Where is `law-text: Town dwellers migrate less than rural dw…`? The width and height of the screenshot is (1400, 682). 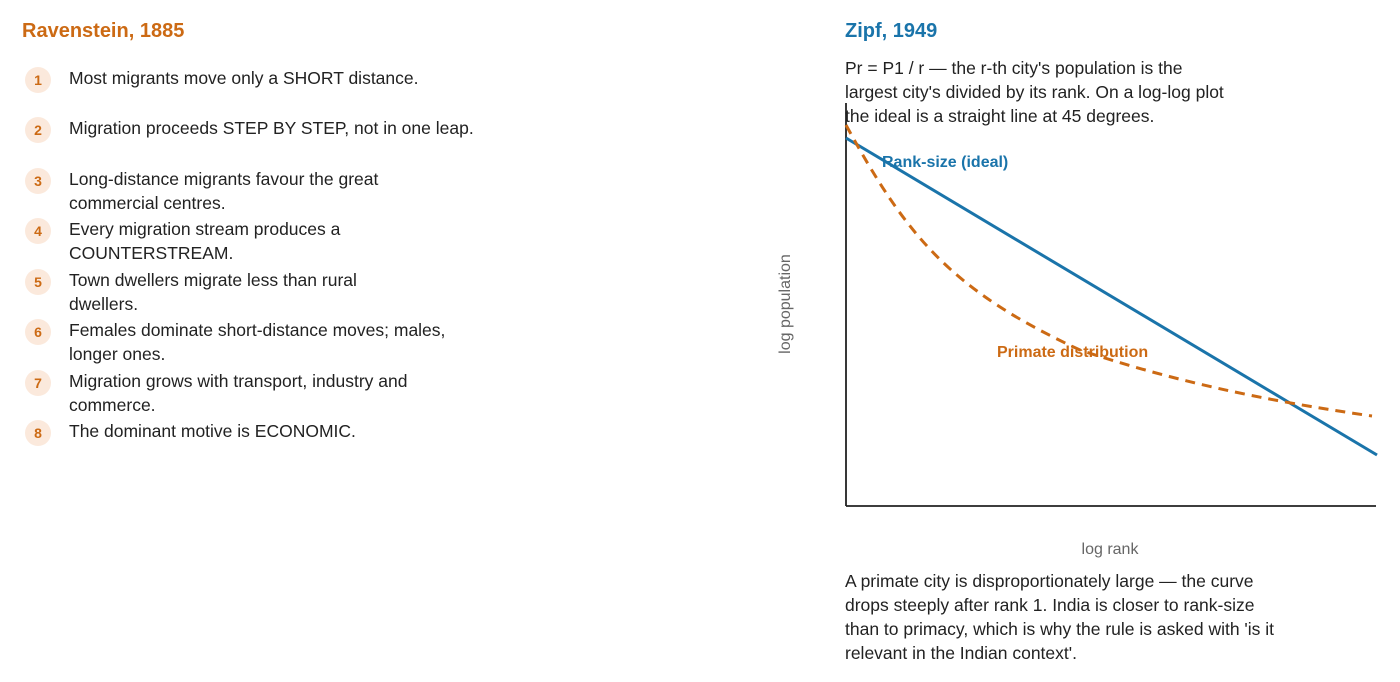
law-text: Town dwellers migrate less than rural dw… is located at coordinates (213, 292).